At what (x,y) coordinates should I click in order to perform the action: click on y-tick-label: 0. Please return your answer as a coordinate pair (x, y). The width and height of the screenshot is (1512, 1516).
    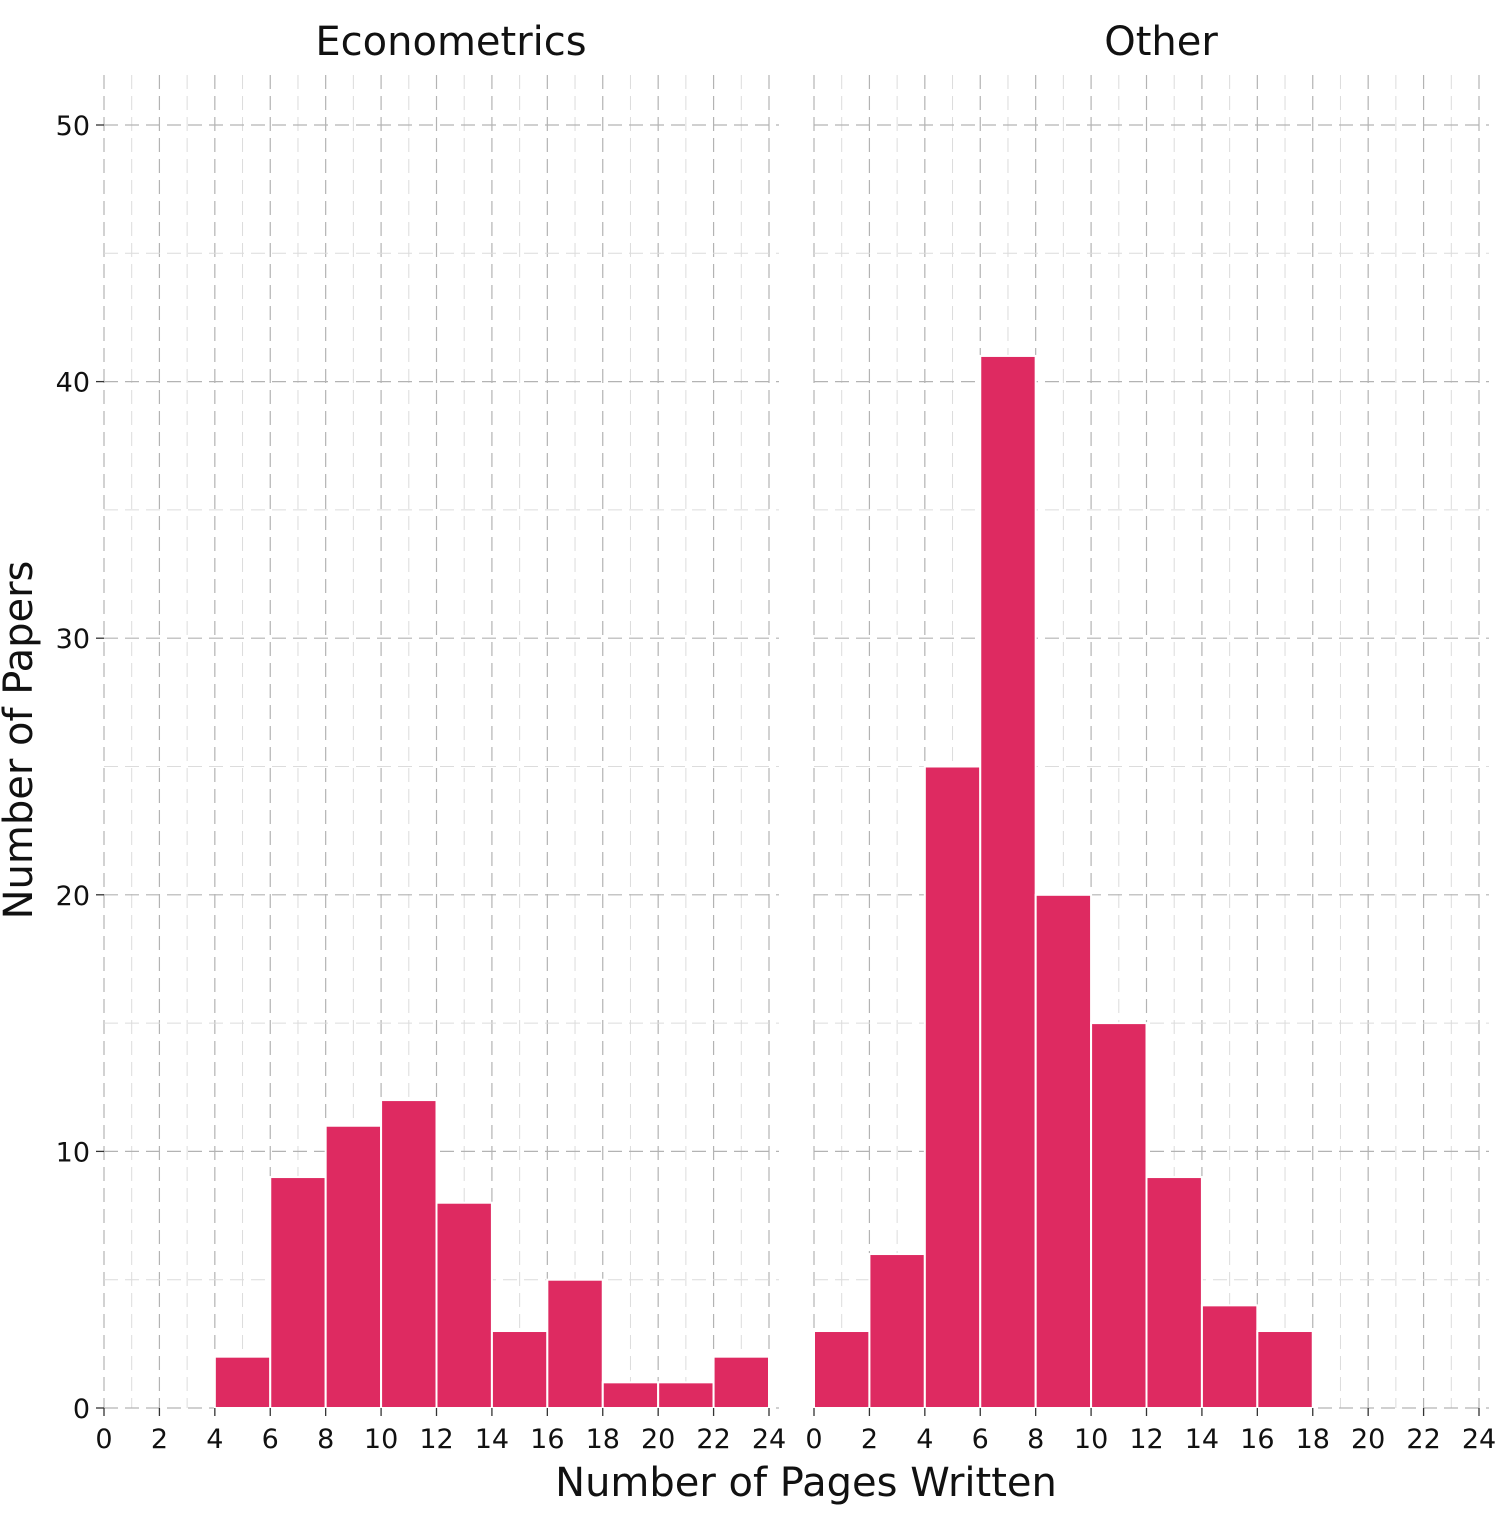
    Looking at the image, I should click on (81, 1409).